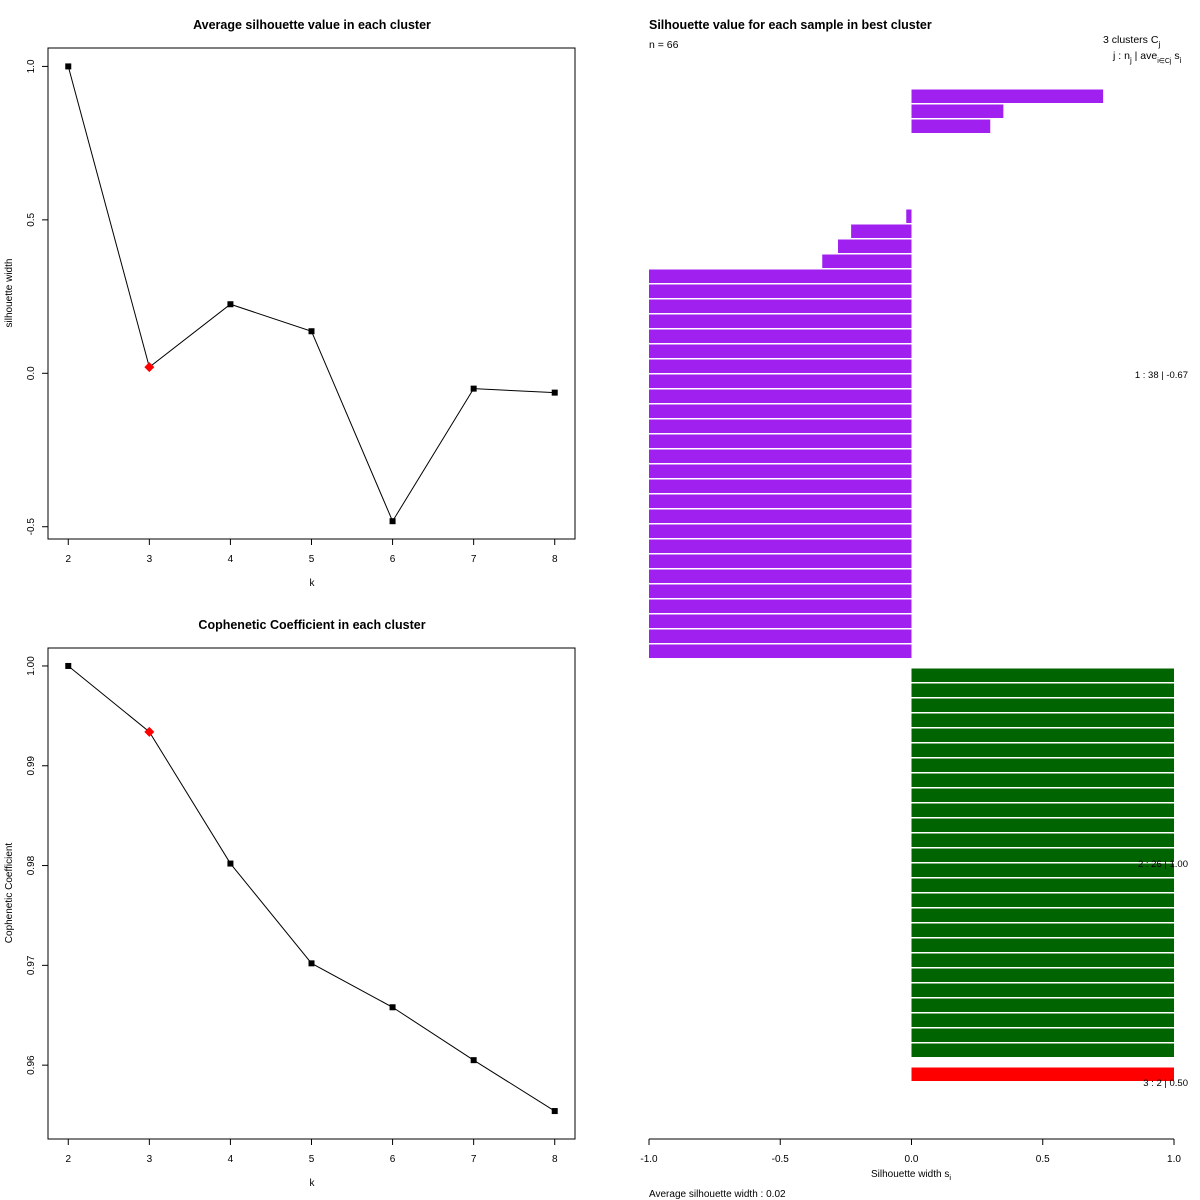 This screenshot has height=1200, width=1200. I want to click on clusters-header: 3 clusters Cj, so click(1131, 41).